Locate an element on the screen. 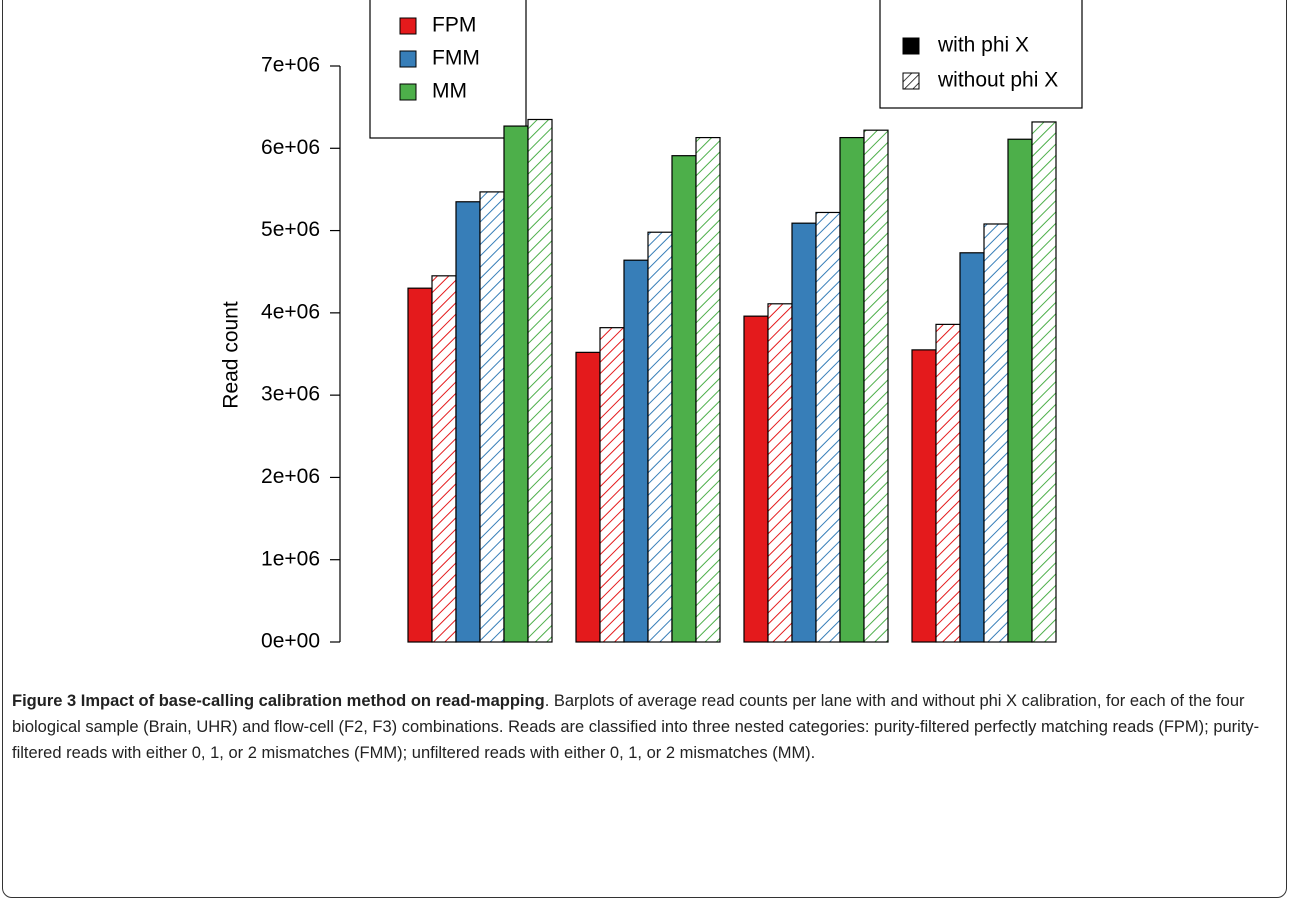  y-tick-label: 3e+06 is located at coordinates (290, 394).